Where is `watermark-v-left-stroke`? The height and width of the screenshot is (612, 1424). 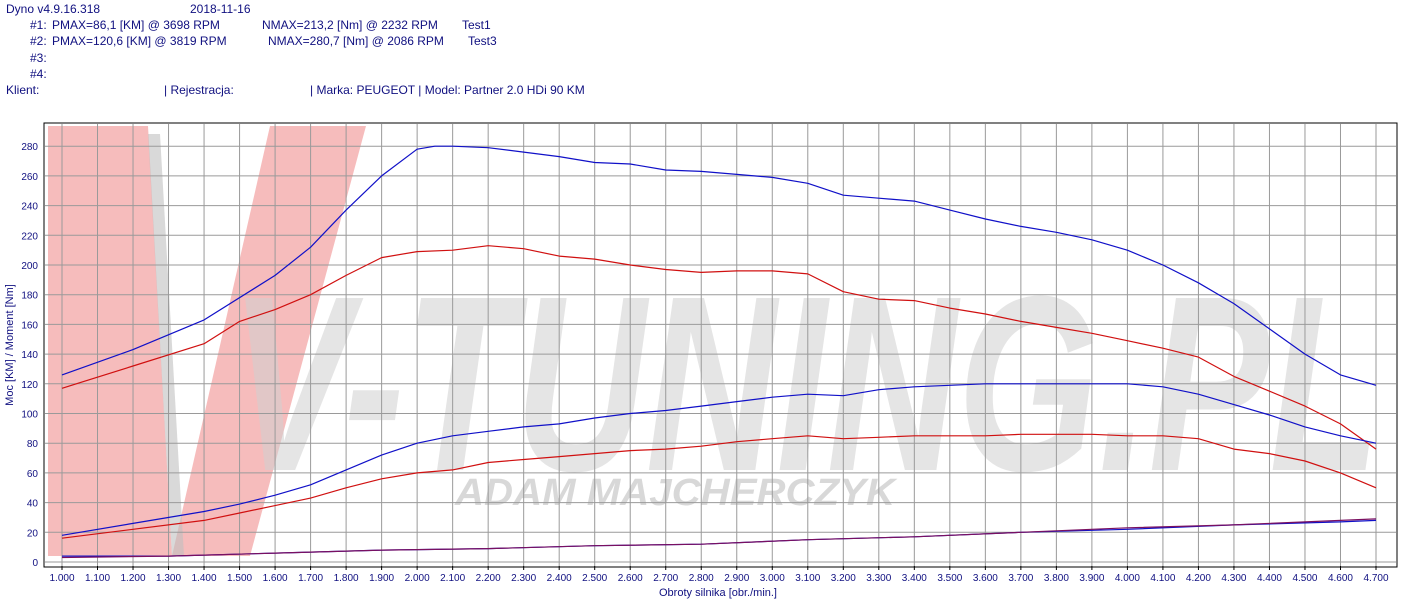 watermark-v-left-stroke is located at coordinates (110, 341).